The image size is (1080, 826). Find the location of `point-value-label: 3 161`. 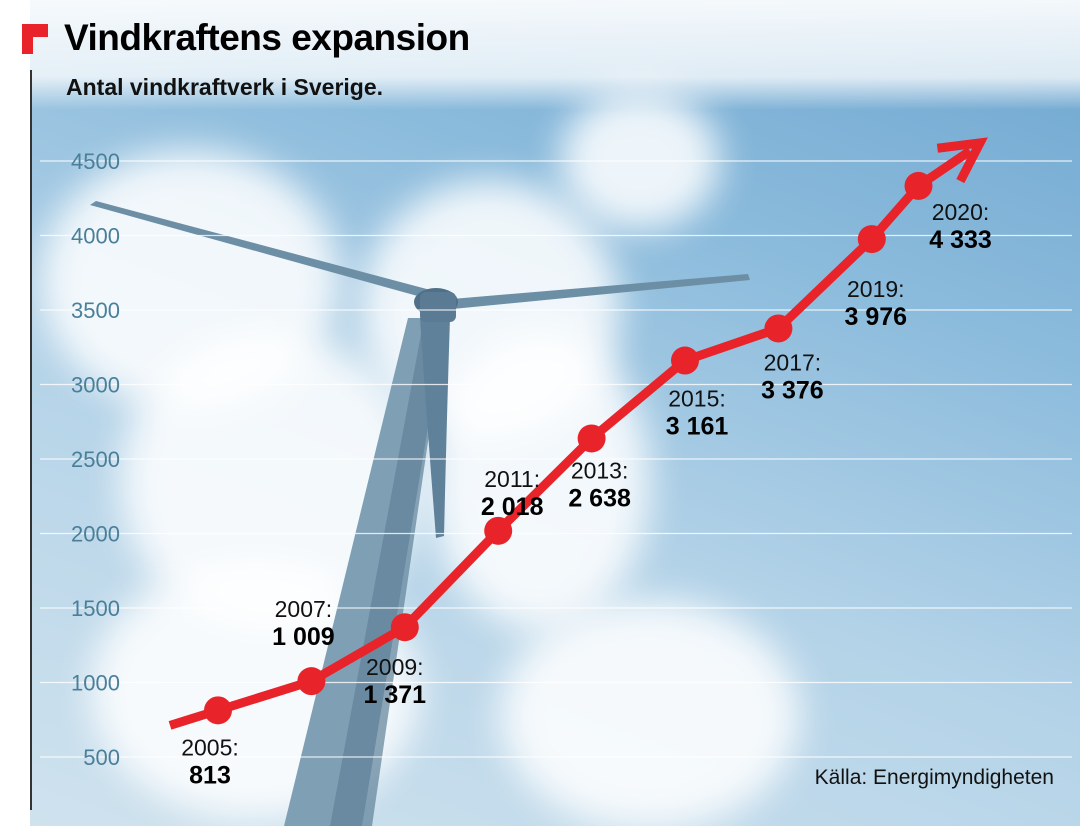

point-value-label: 3 161 is located at coordinates (697, 427).